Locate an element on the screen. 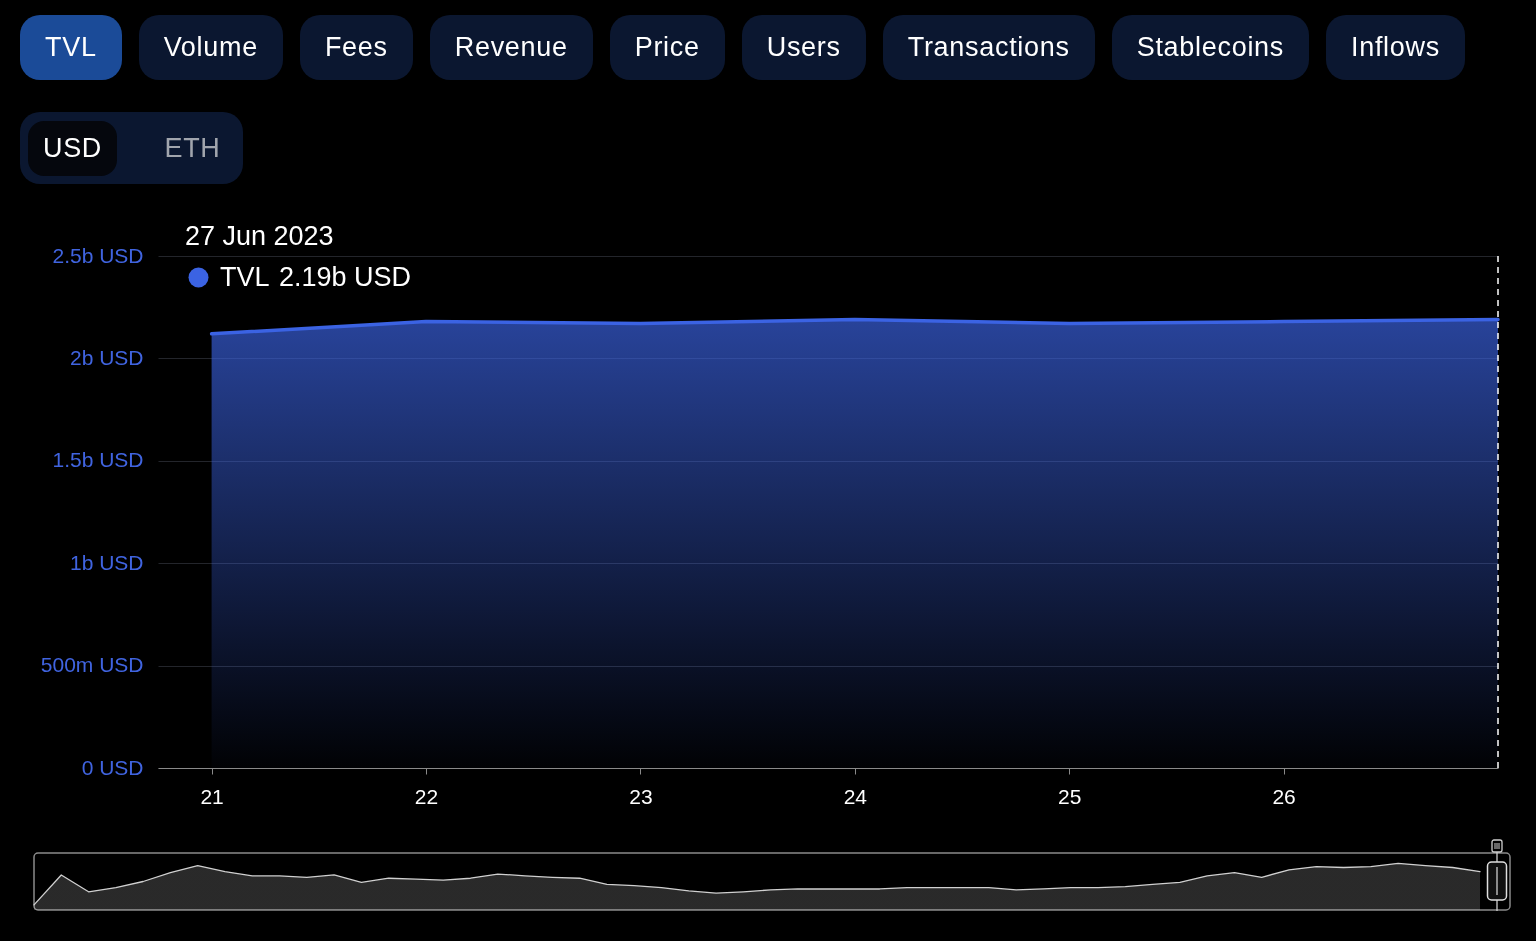 This screenshot has height=941, width=1536. tab-button: Stablecoins is located at coordinates (1210, 47).